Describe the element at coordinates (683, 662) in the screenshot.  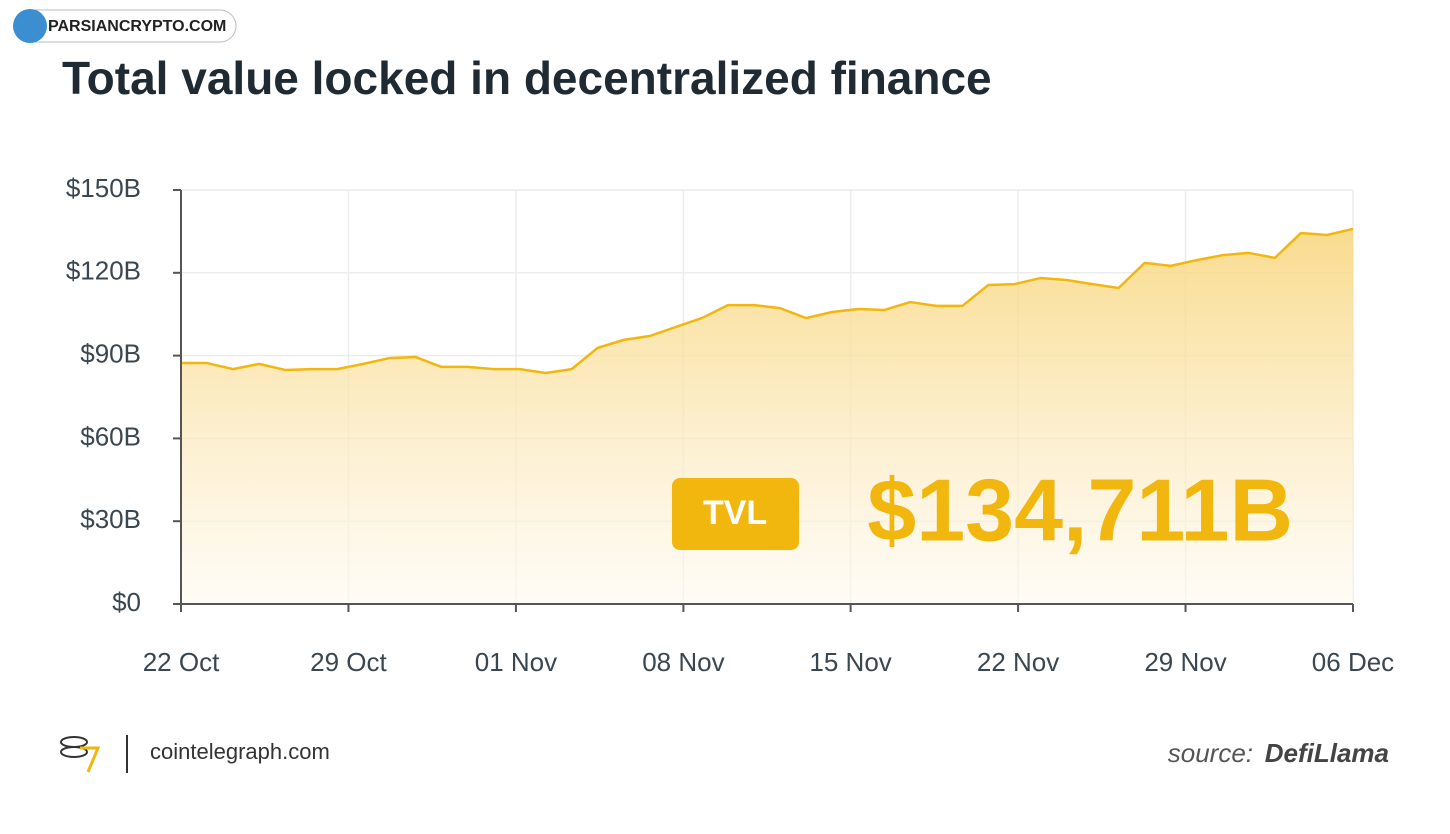
I see `x-tick-label: 08 Nov` at that location.